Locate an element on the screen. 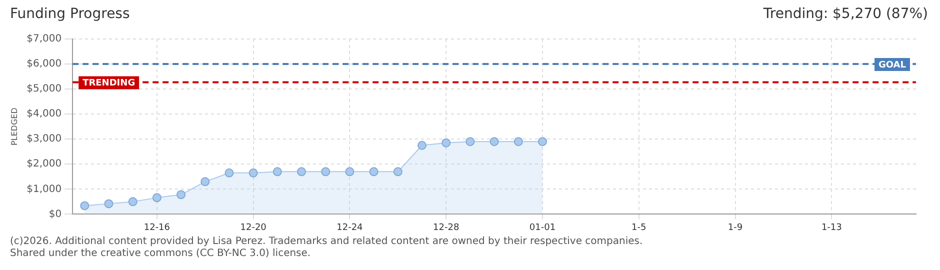 The image size is (940, 270). y-axis-title: PLEDGED is located at coordinates (14, 127).